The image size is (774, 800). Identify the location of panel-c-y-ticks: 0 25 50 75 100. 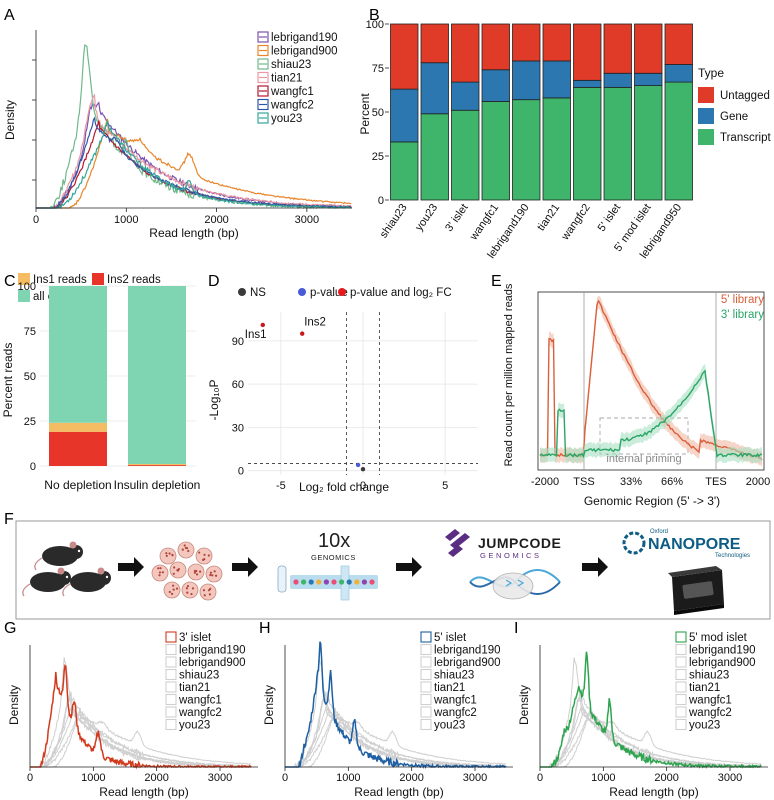
(27, 377).